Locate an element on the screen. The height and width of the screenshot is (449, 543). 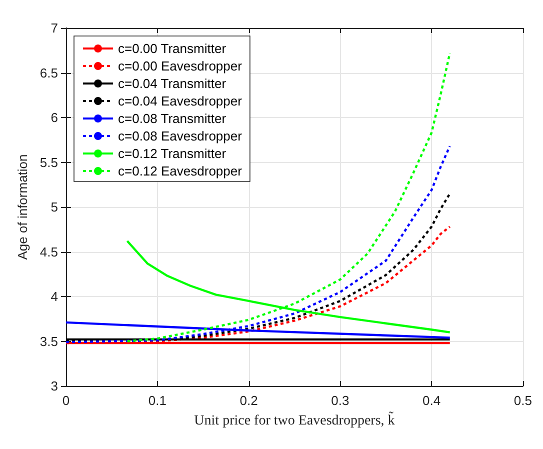
y-tick-label: 6 is located at coordinates (54, 117).